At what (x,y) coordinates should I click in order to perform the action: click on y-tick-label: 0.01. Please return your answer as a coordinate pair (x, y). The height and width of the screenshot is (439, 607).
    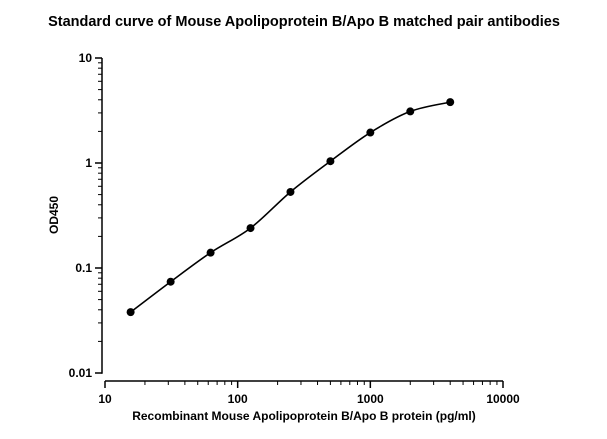
    Looking at the image, I should click on (81, 373).